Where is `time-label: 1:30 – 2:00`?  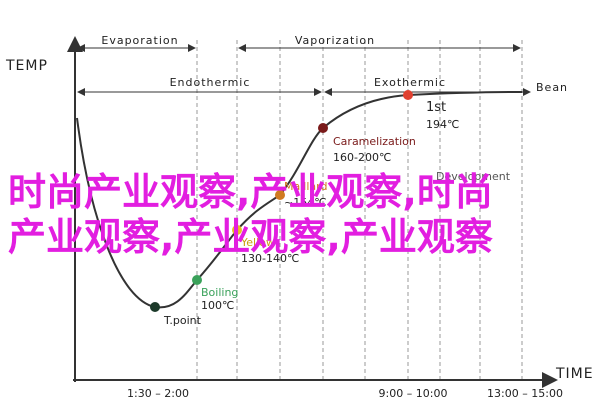 time-label: 1:30 – 2:00 is located at coordinates (158, 393).